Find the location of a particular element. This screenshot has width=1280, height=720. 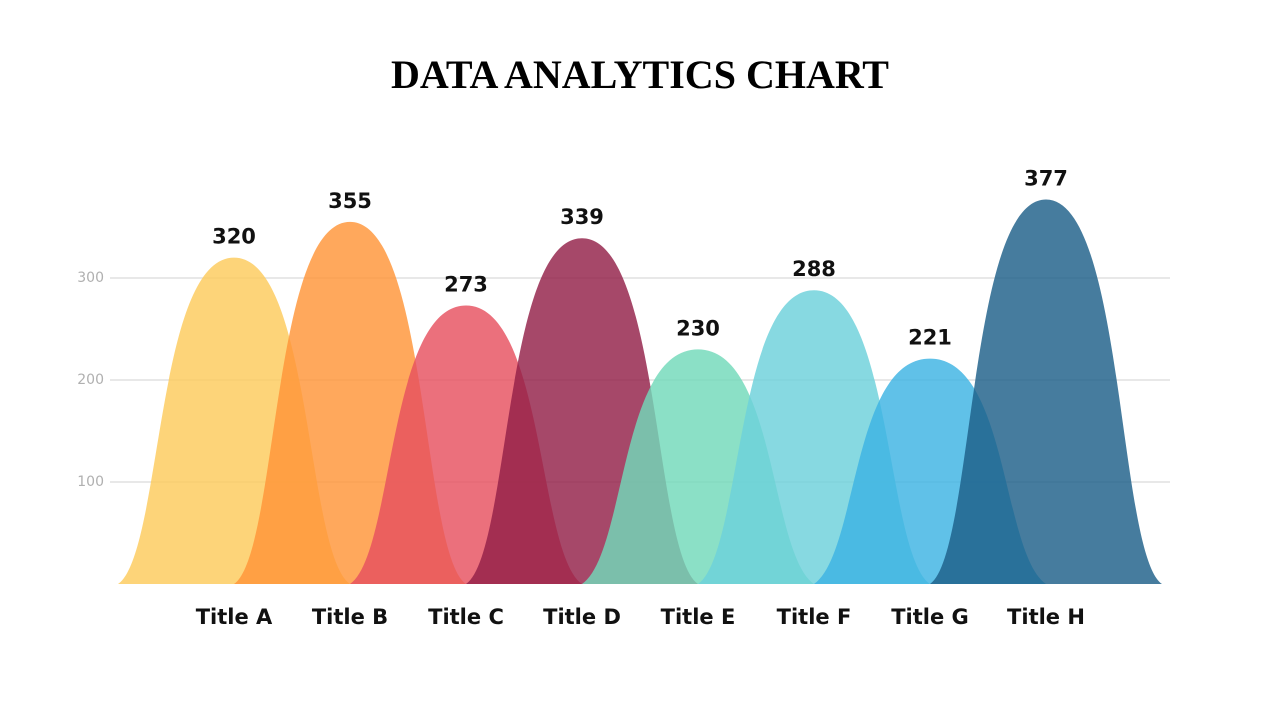

x-tick-label: Title G is located at coordinates (930, 617).